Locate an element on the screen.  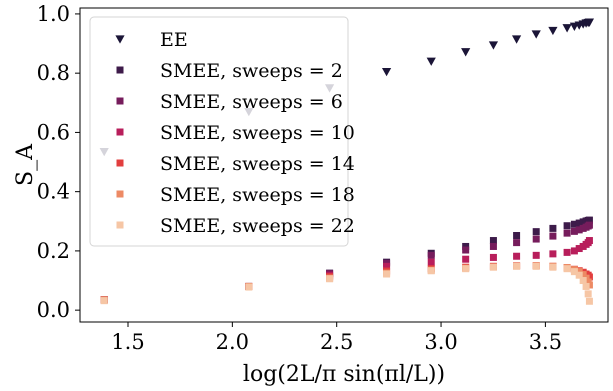
y-tick-label: 0.8 is located at coordinates (53, 73).